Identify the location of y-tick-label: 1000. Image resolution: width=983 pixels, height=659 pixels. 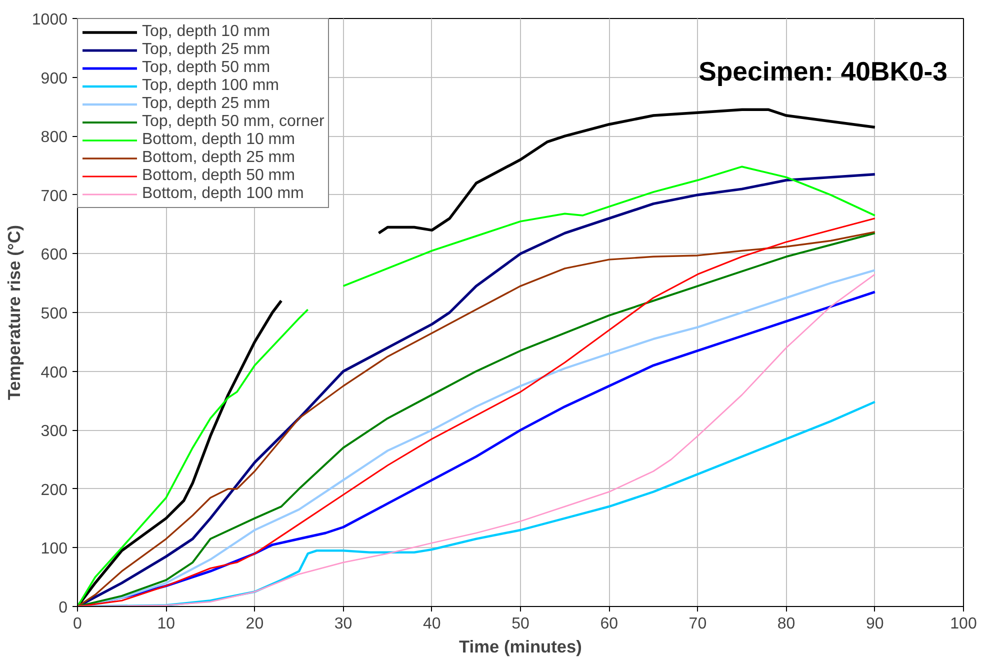
(50, 20).